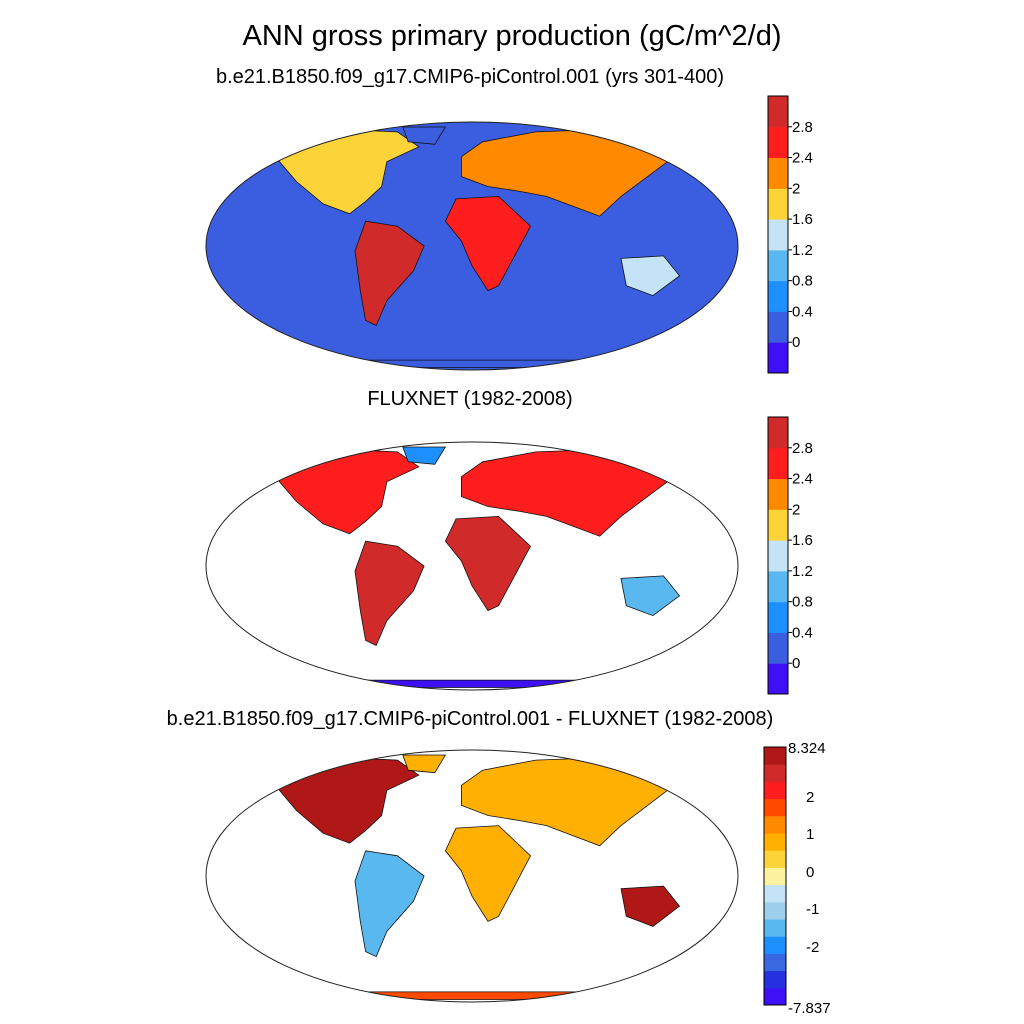 Image resolution: width=1024 pixels, height=1024 pixels. Describe the element at coordinates (807, 748) in the screenshot. I see `colorbar-tick-label: 8.324` at that location.